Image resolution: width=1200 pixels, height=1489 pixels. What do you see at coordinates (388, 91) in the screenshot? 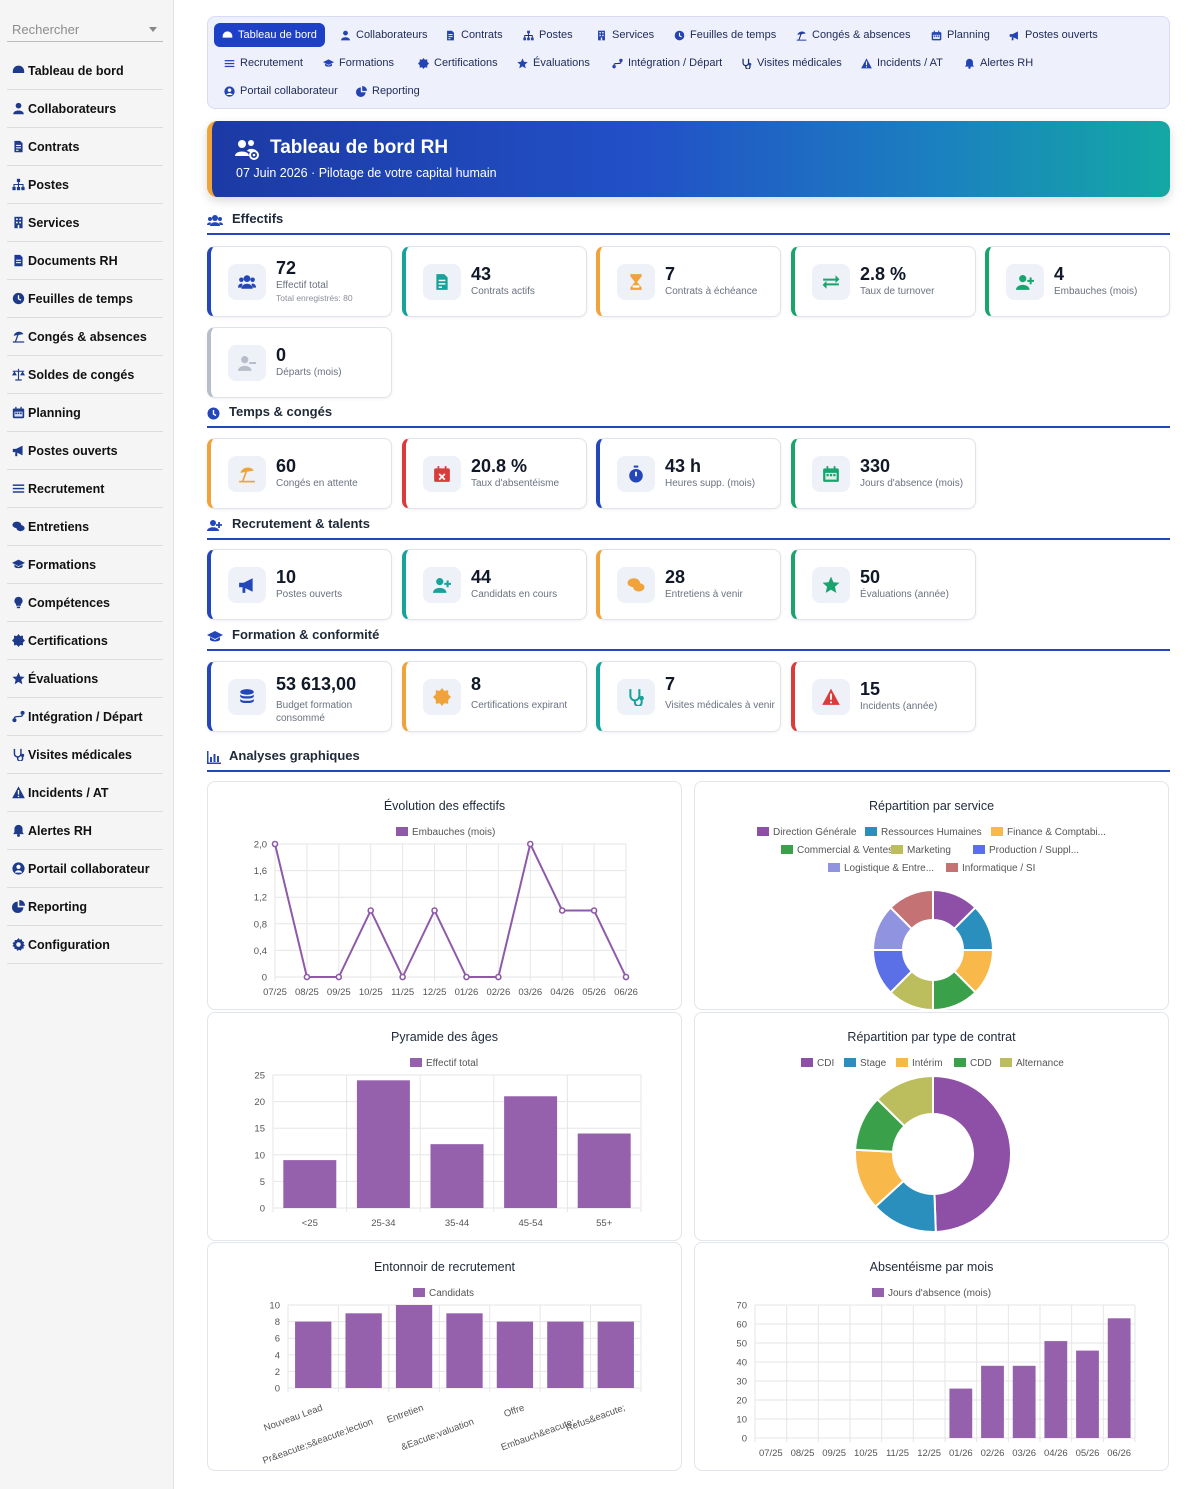
I see `tab-19: Reporting` at bounding box center [388, 91].